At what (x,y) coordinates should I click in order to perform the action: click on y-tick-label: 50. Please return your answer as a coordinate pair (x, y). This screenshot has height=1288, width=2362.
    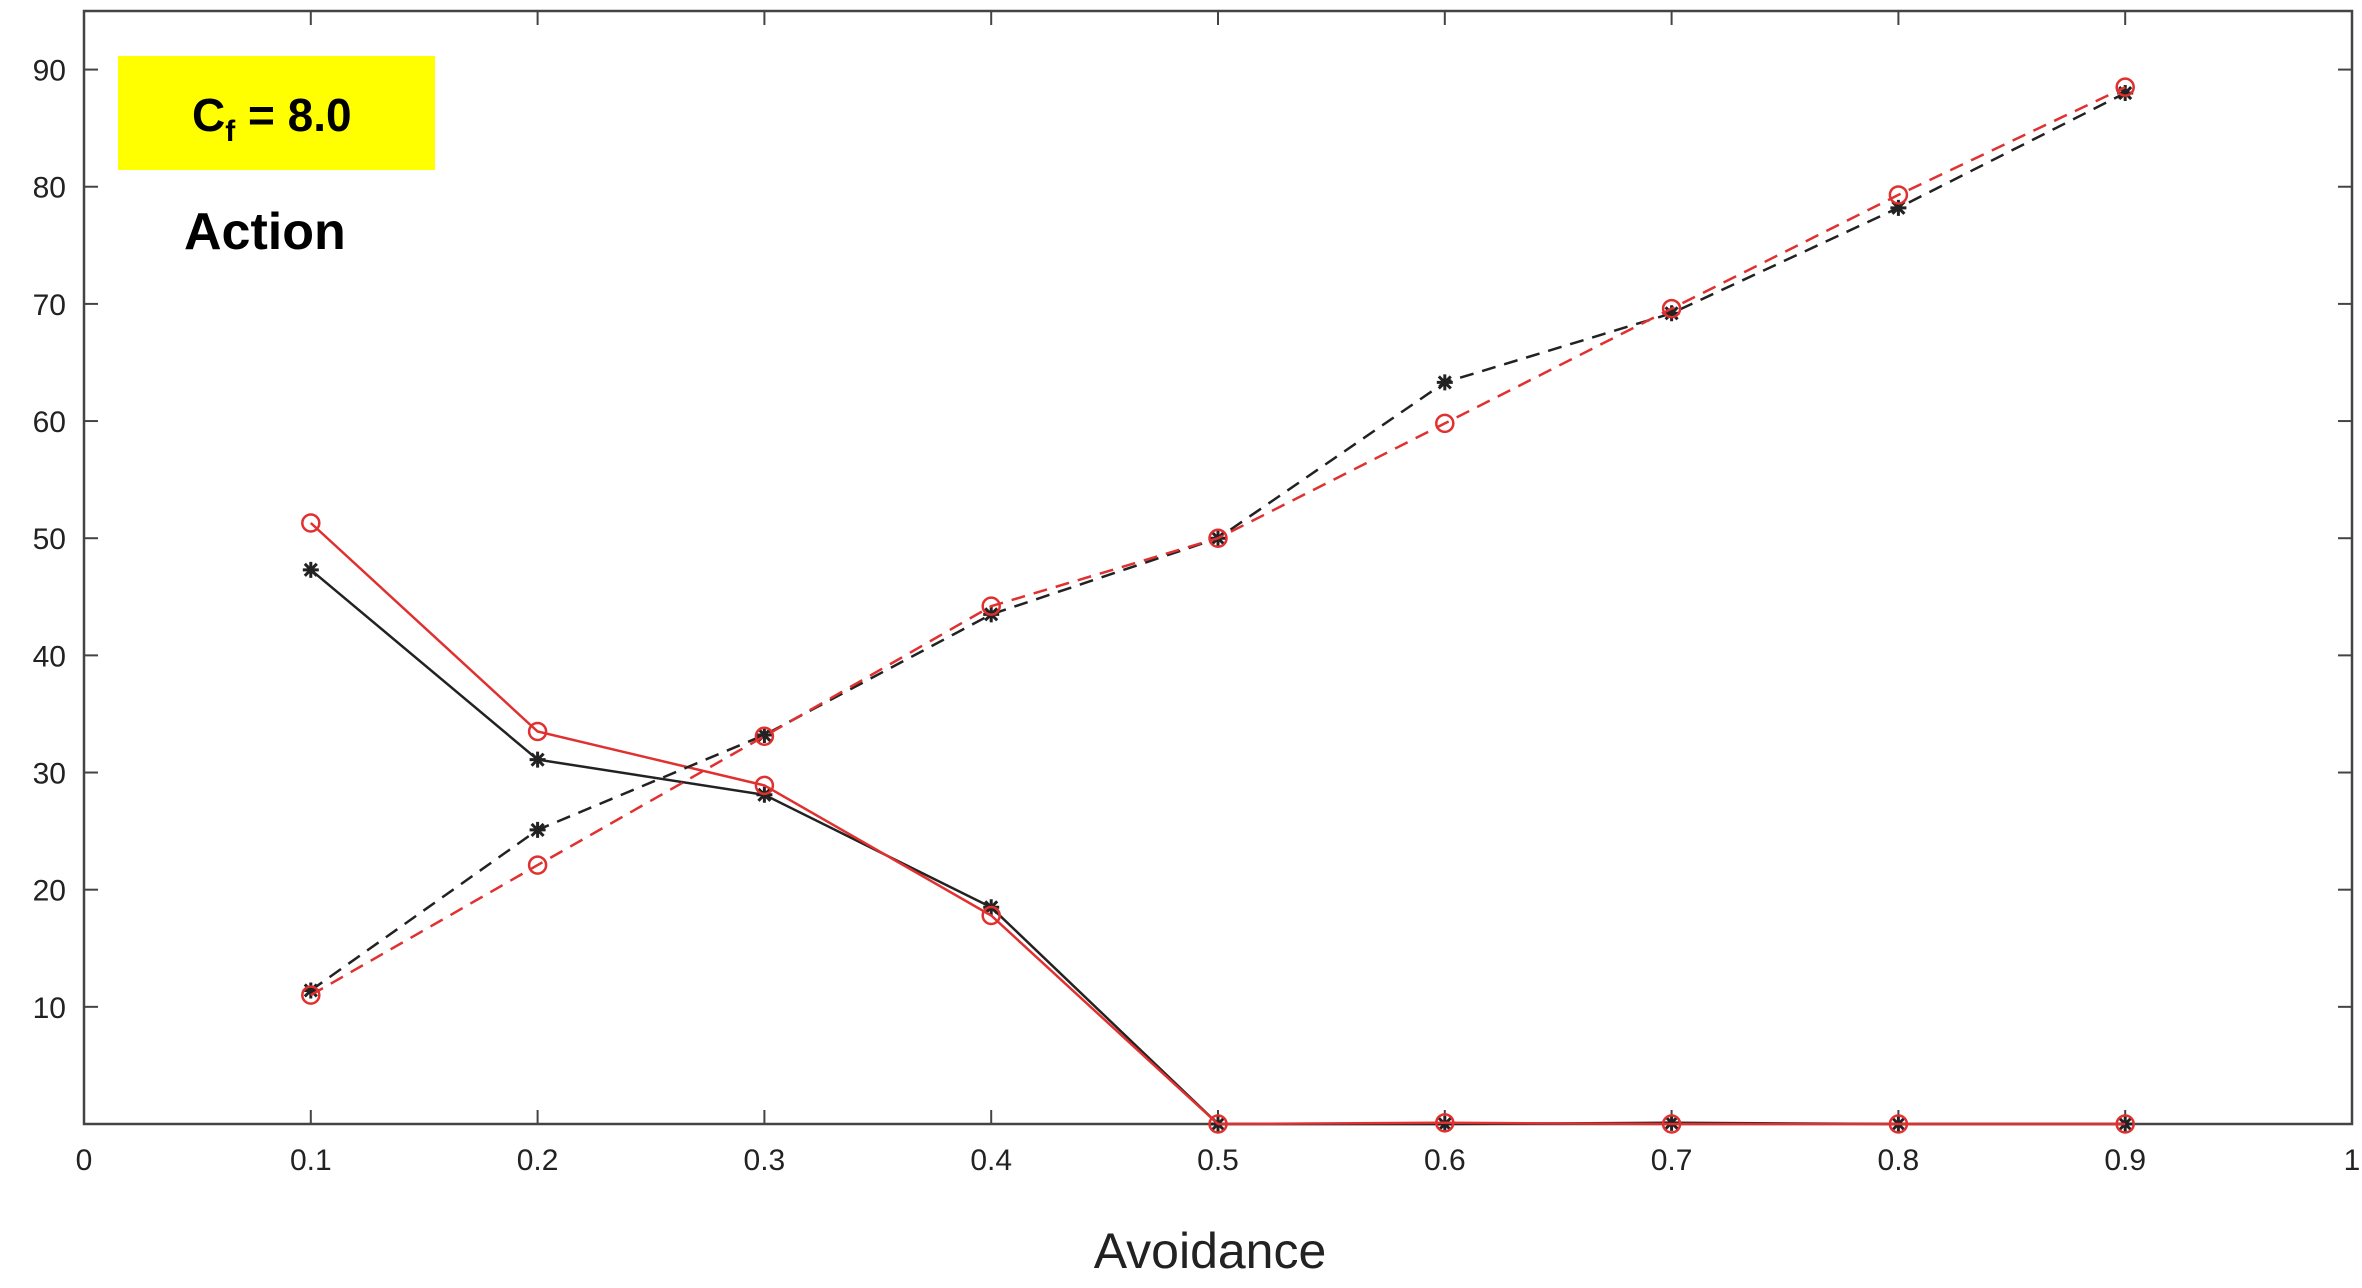
    Looking at the image, I should click on (49, 539).